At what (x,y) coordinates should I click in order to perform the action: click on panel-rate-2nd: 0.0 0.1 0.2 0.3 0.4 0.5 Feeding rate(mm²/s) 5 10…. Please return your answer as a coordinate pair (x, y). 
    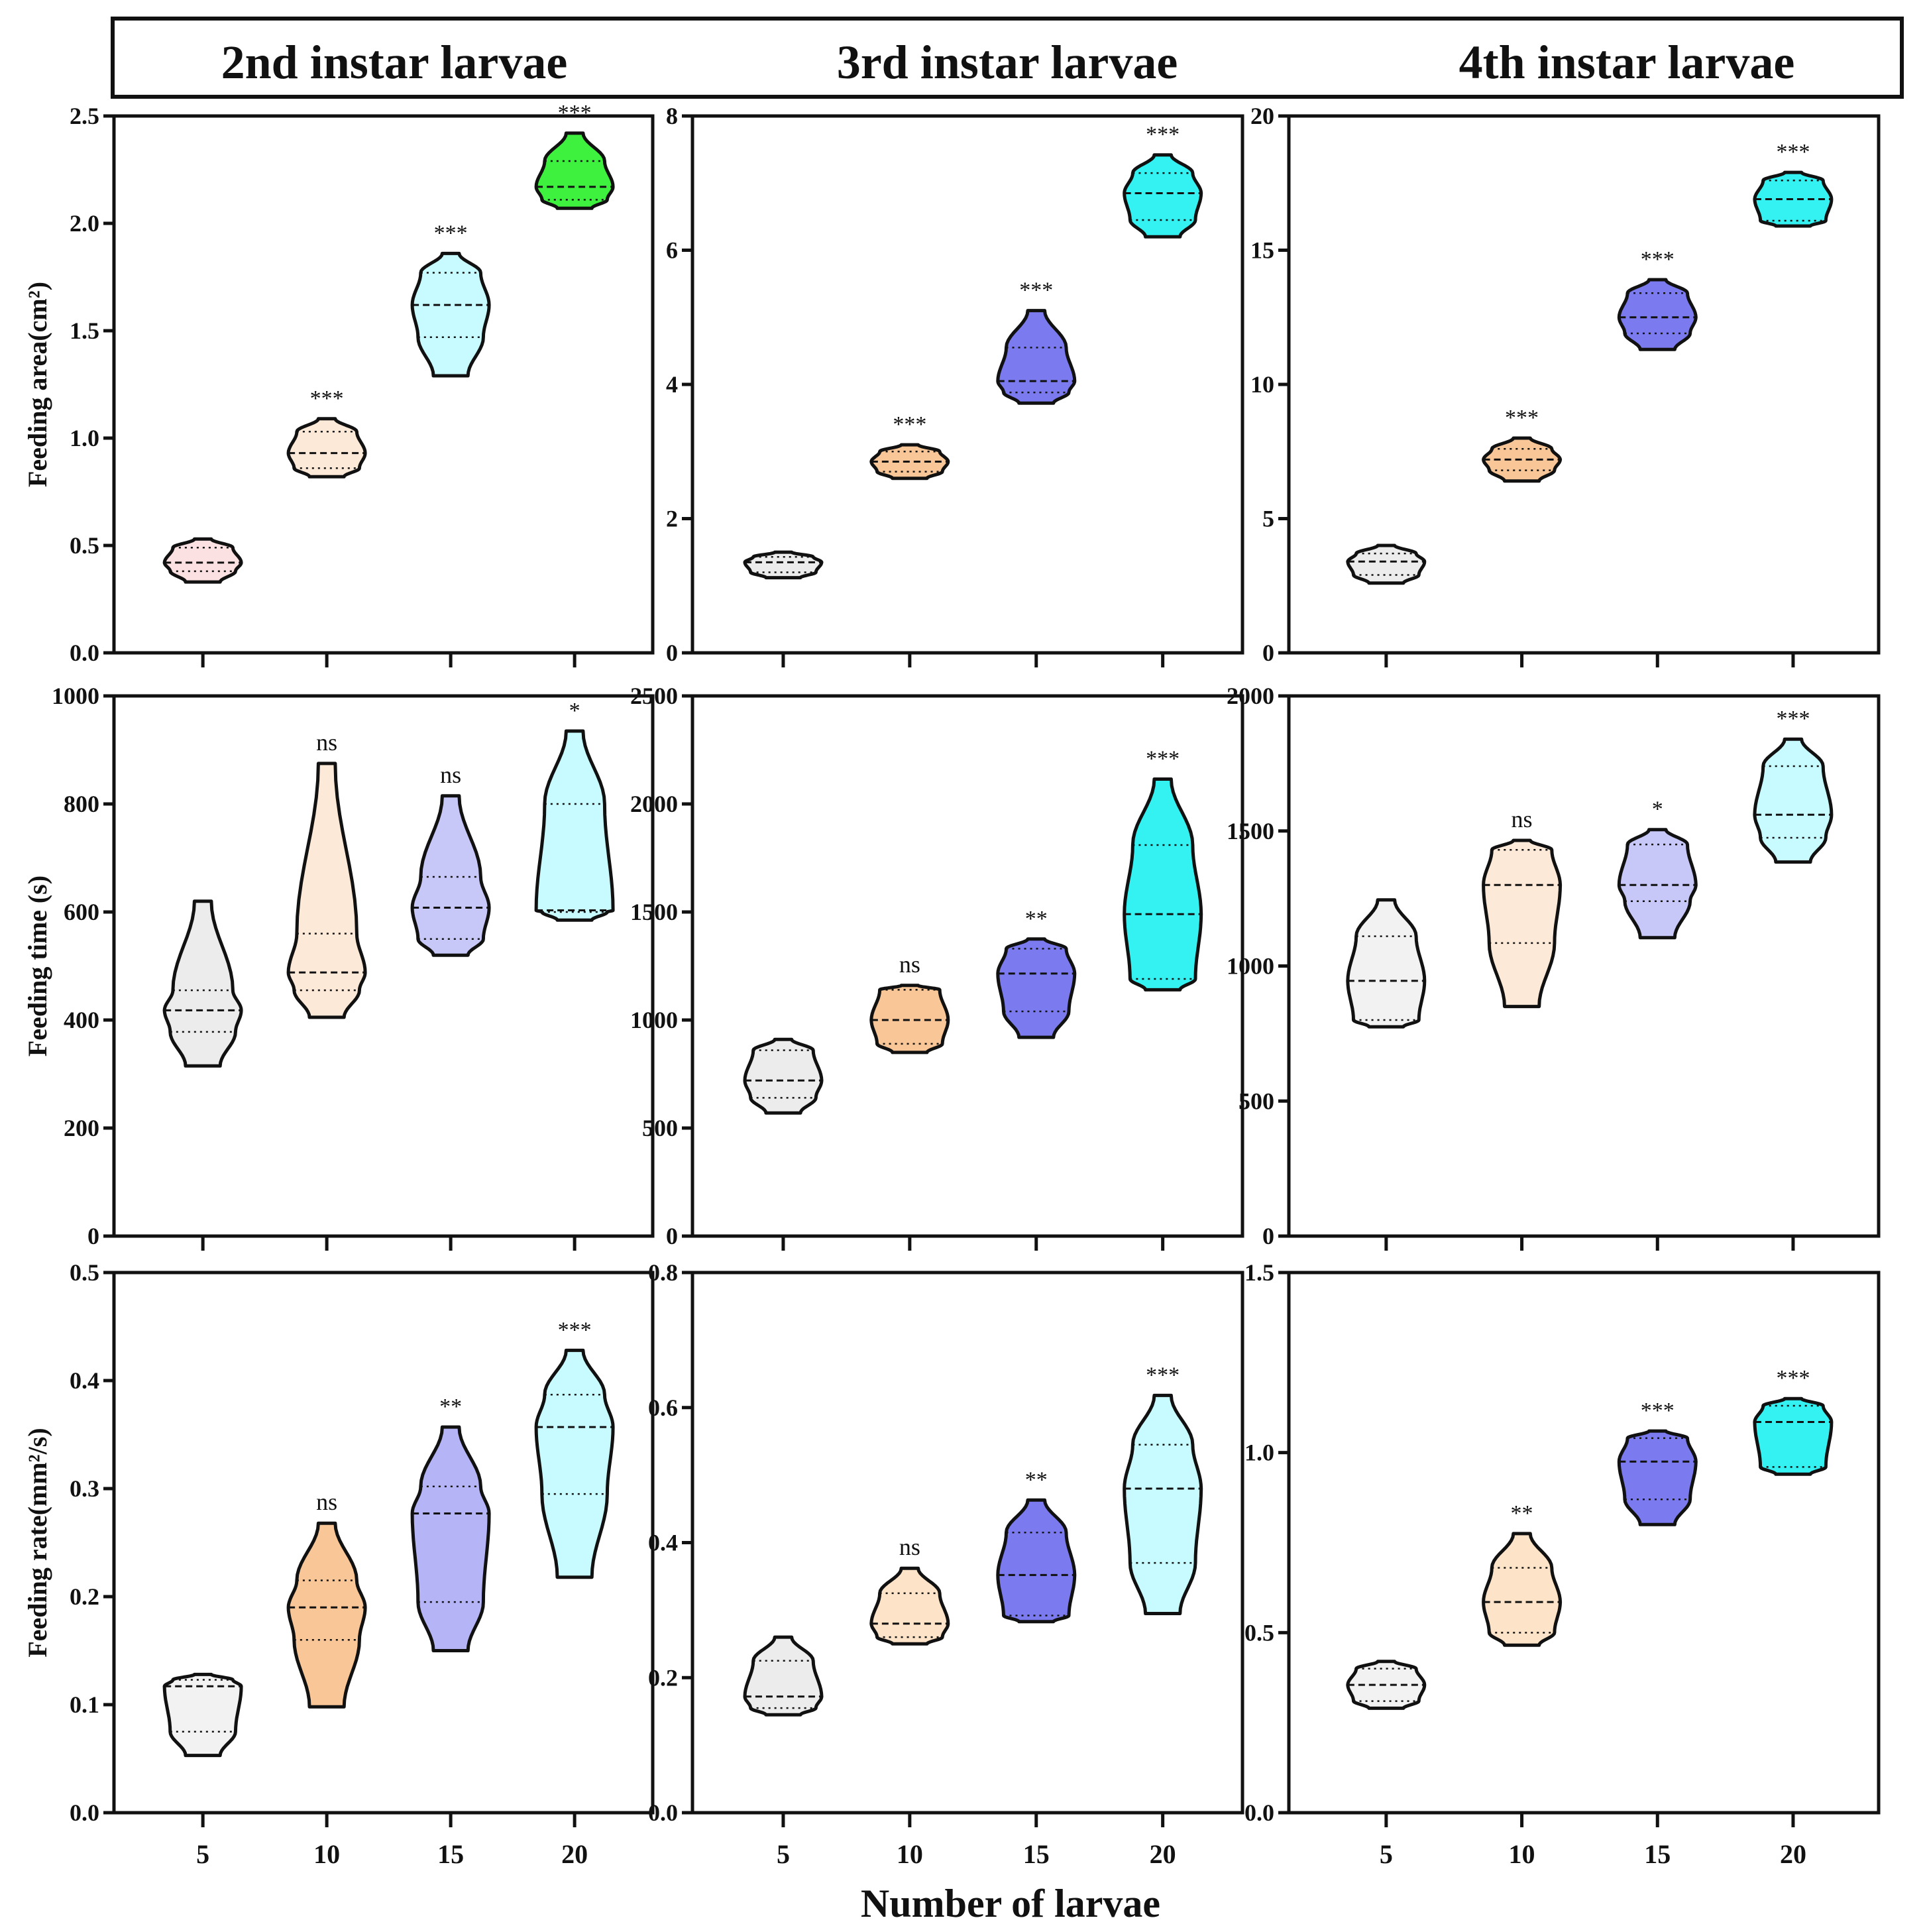
    Looking at the image, I should click on (339, 1564).